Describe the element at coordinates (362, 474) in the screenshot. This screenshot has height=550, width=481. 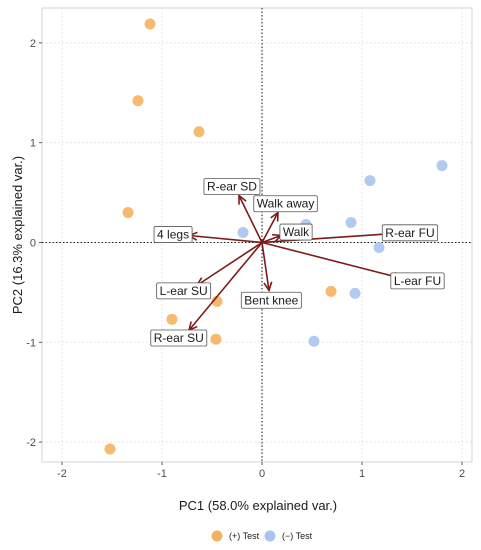
I see `x-tick-label: 1` at that location.